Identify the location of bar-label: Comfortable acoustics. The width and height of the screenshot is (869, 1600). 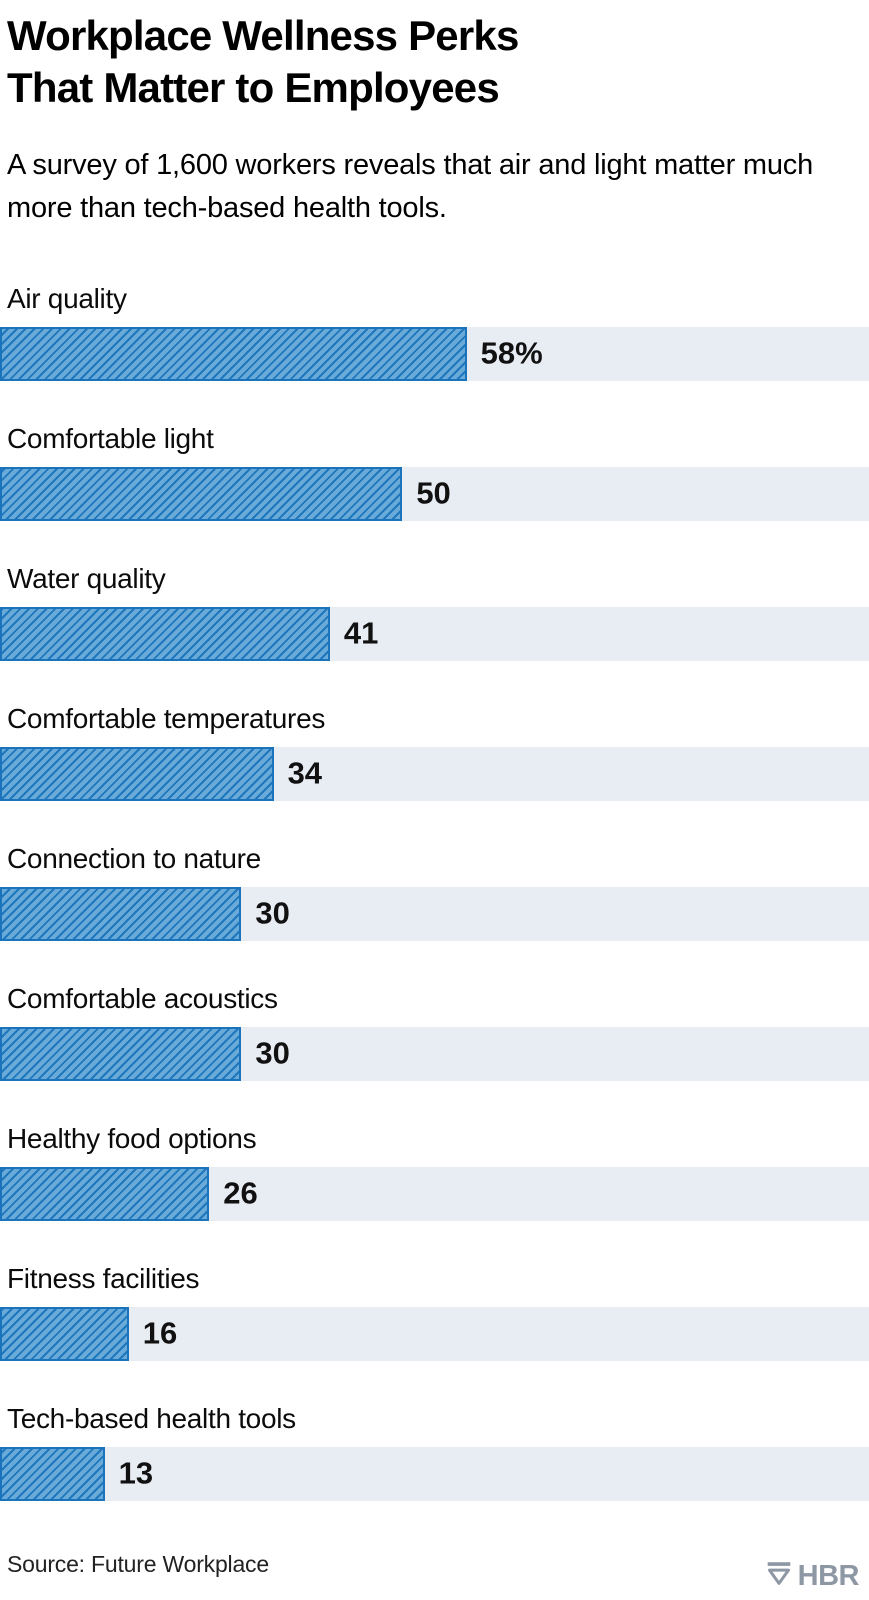
(142, 998).